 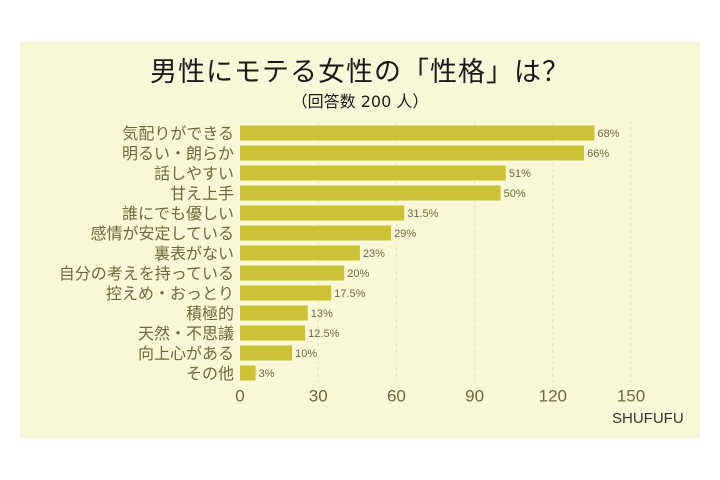 I want to click on data-label: 50%, so click(x=515, y=194).